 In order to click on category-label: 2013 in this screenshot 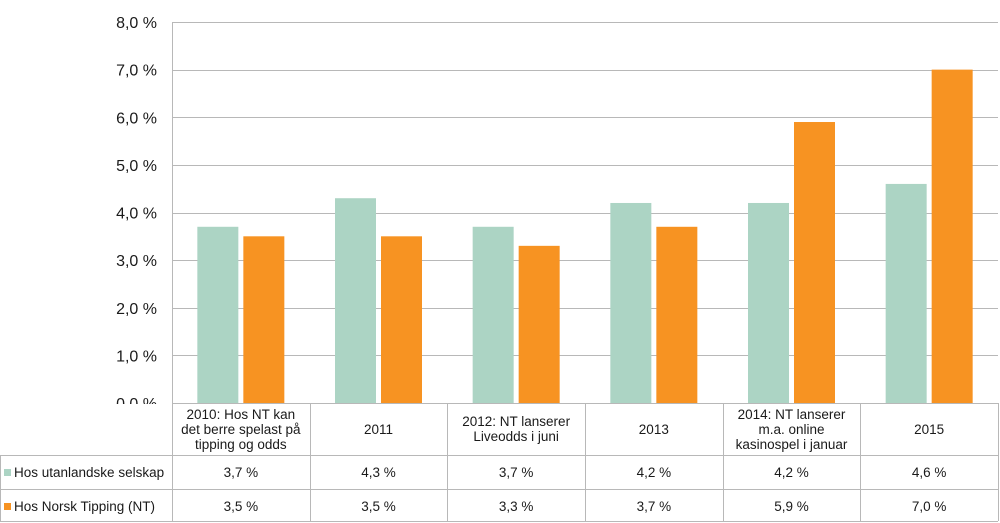, I will do `click(653, 429)`.